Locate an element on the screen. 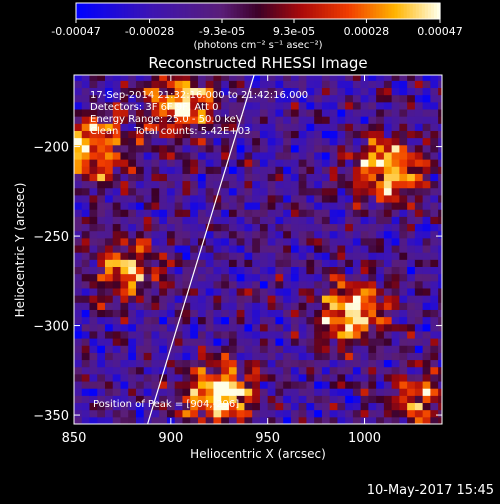 This screenshot has height=504, width=500. y-tick-label: −250 is located at coordinates (51, 237).